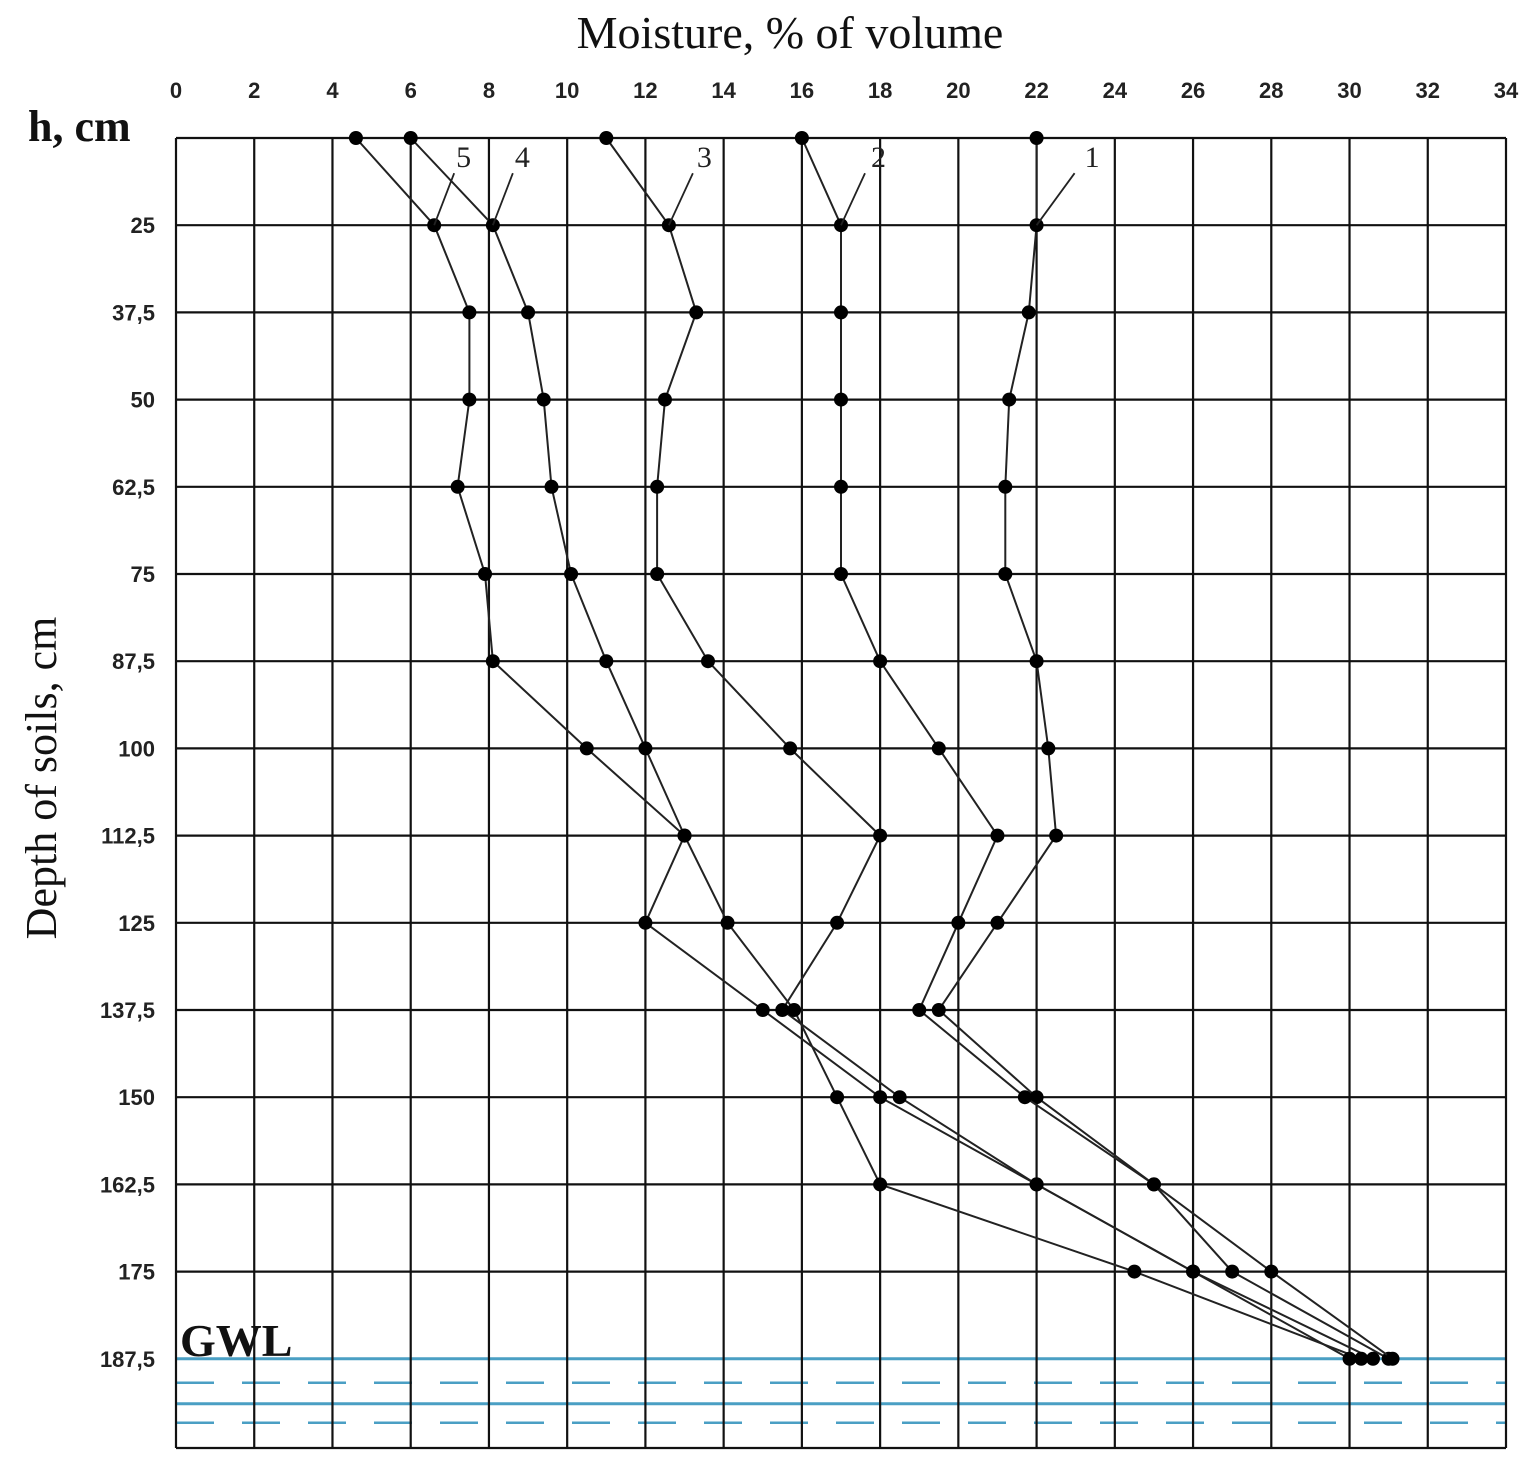 Image resolution: width=1535 pixels, height=1468 pixels. Describe the element at coordinates (878, 157) in the screenshot. I see `curve-label-2: 2` at that location.